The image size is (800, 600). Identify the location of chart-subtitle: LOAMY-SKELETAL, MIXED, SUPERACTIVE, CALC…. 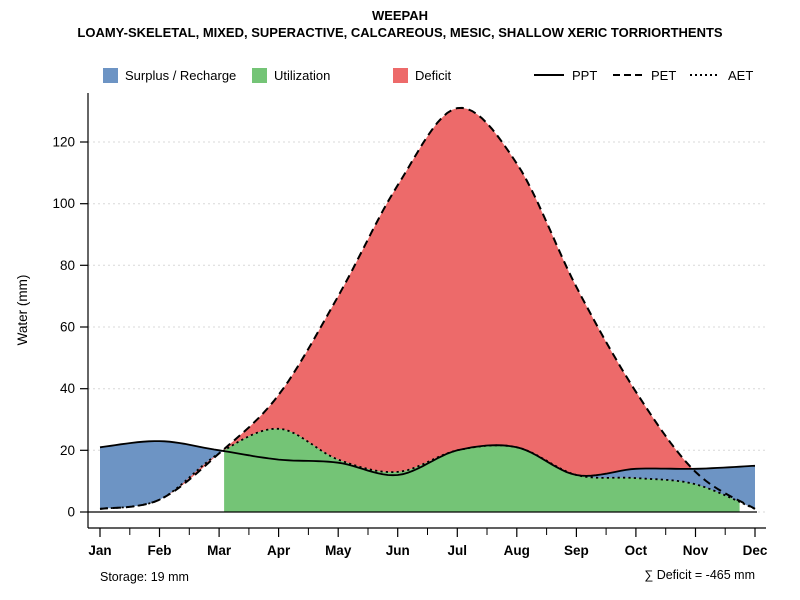
(400, 32).